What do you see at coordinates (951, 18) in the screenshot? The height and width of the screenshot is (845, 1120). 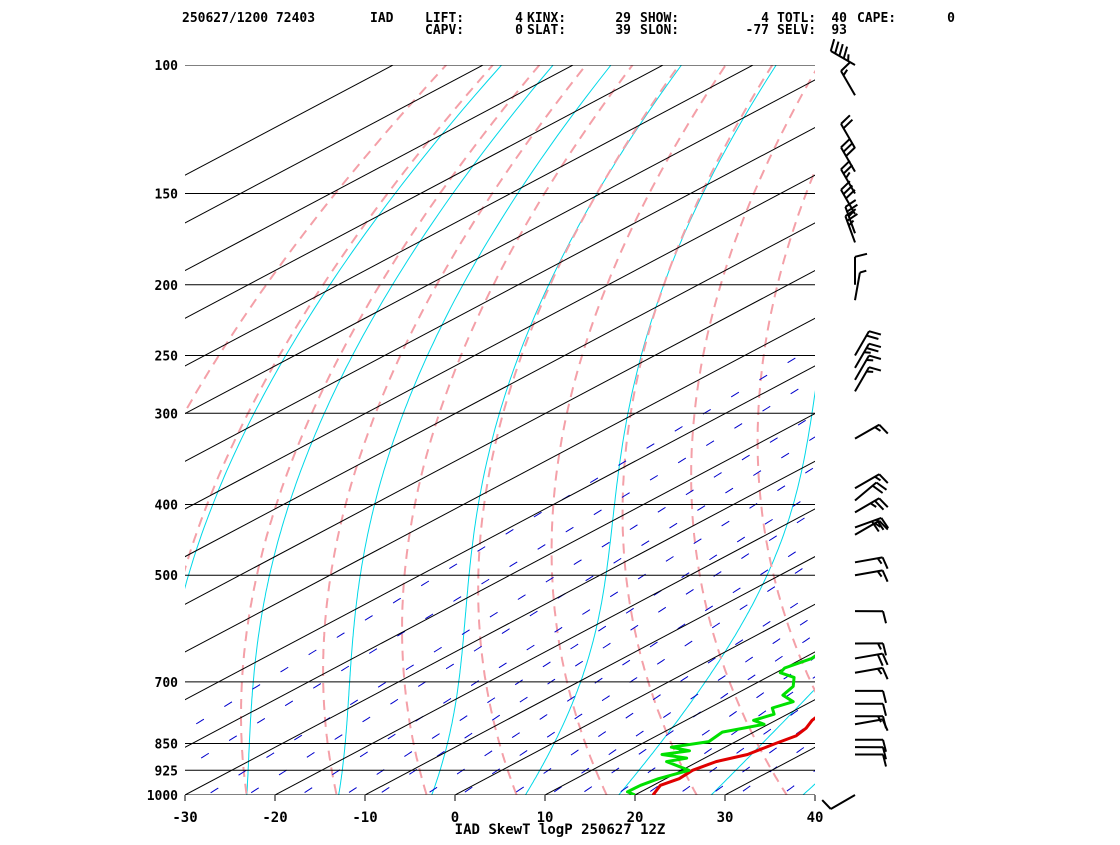 I see `index-cape-value: 0` at bounding box center [951, 18].